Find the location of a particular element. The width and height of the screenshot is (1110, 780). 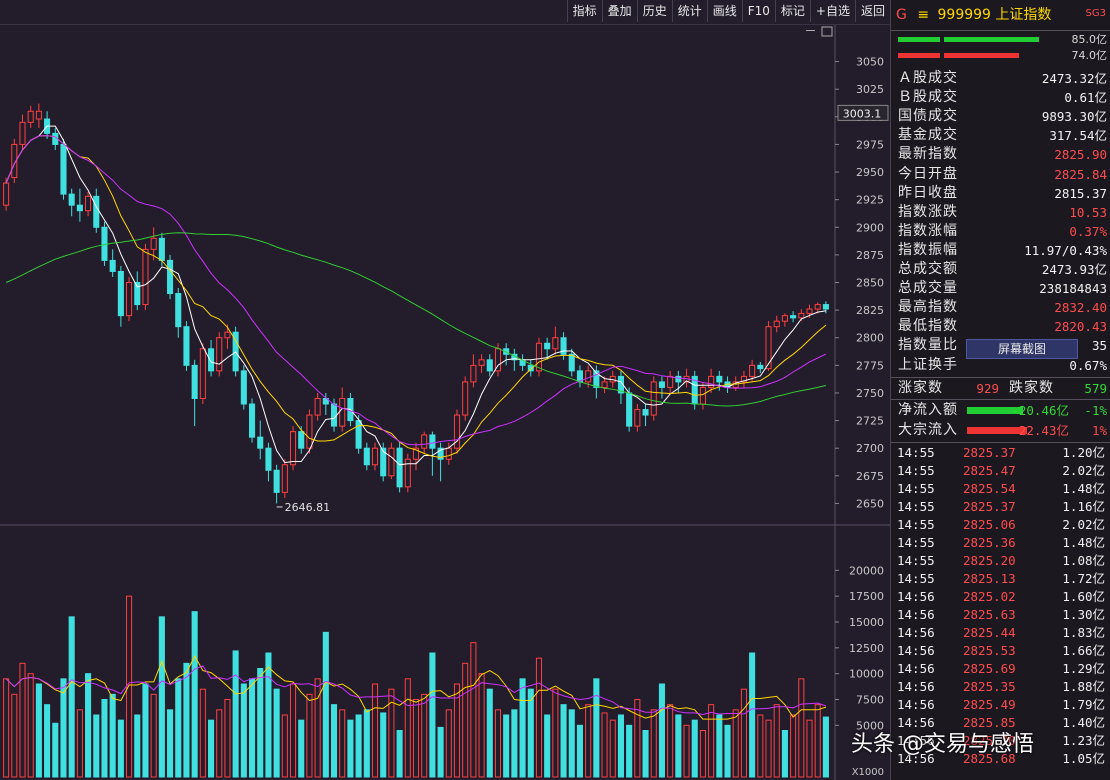

toolbar-button-4: 画线 is located at coordinates (724, 11).